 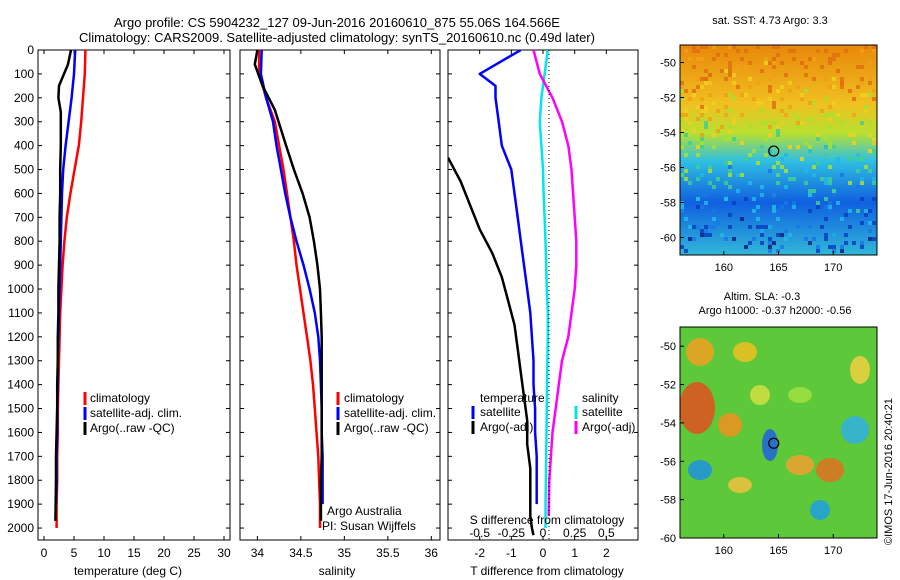 I want to click on depth-tick-label: 900, so click(x=24, y=265).